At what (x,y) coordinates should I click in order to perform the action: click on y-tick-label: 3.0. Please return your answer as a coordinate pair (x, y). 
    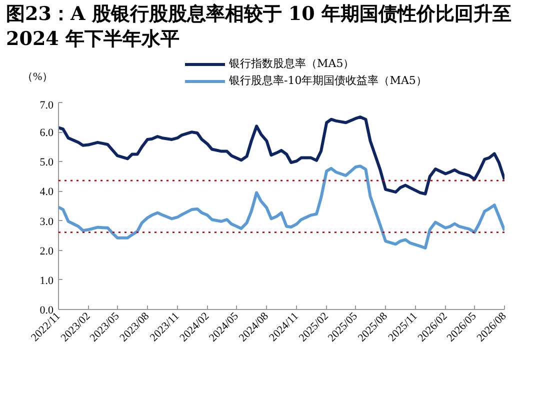
    Looking at the image, I should click on (47, 222).